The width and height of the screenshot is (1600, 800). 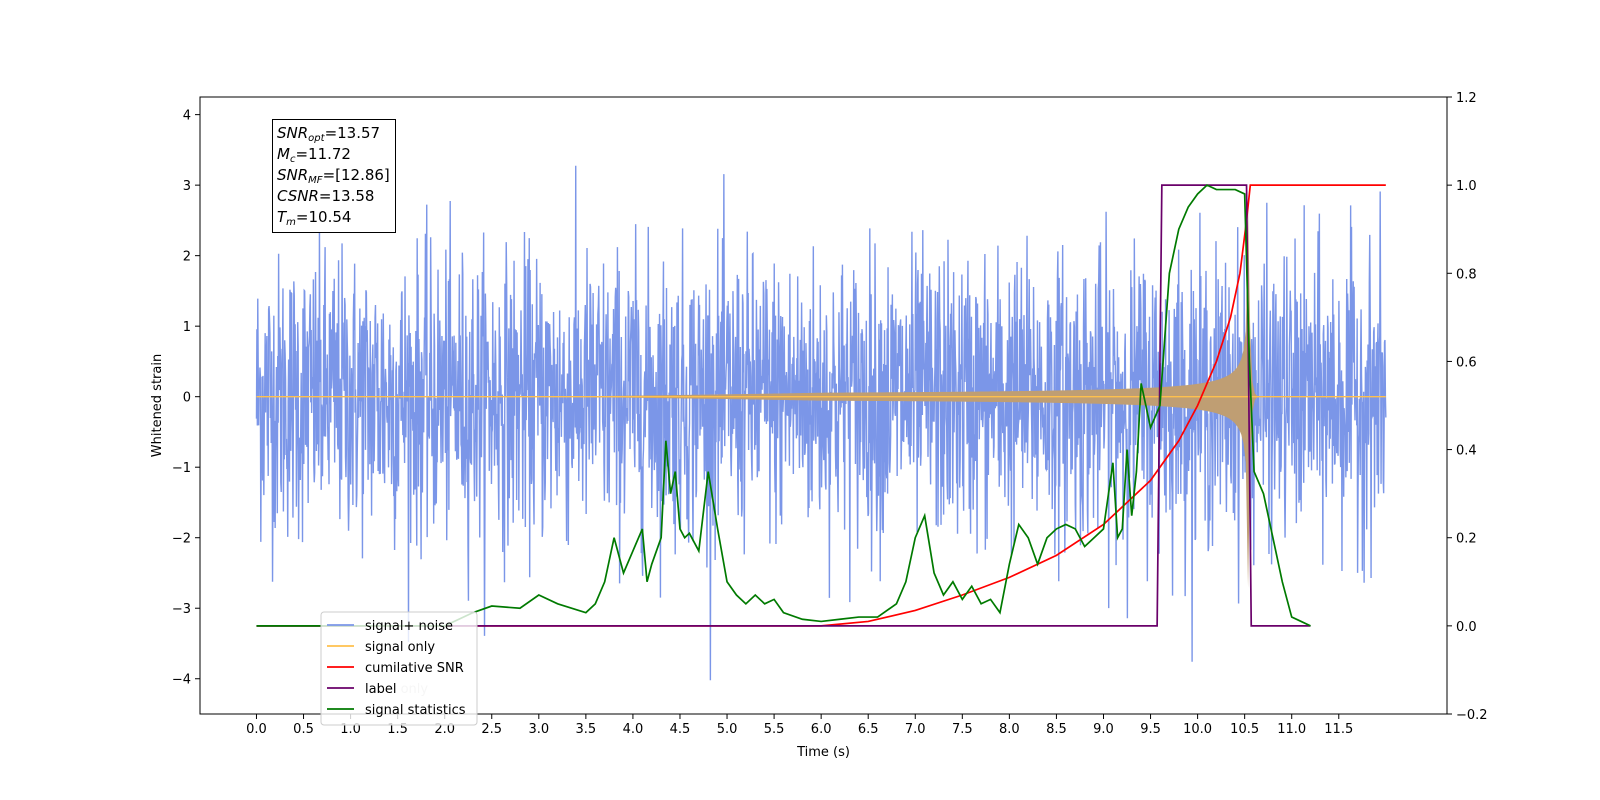 What do you see at coordinates (1009, 729) in the screenshot?
I see `x-tick-label: 8.0` at bounding box center [1009, 729].